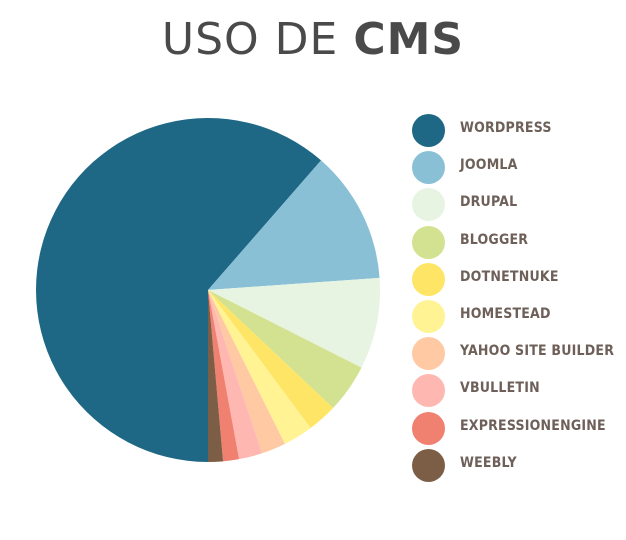 The height and width of the screenshot is (540, 626). Describe the element at coordinates (494, 239) in the screenshot. I see `legend-label: BLOGGER` at that location.